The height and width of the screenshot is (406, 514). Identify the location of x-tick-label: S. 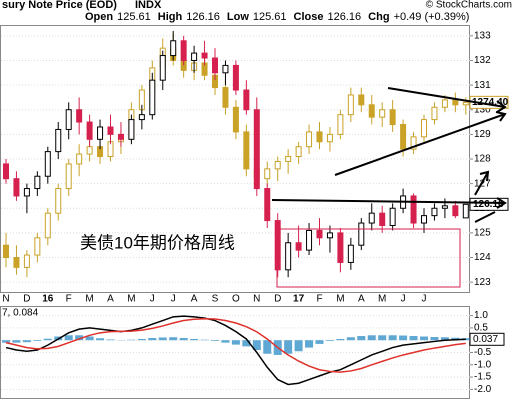
(215, 299).